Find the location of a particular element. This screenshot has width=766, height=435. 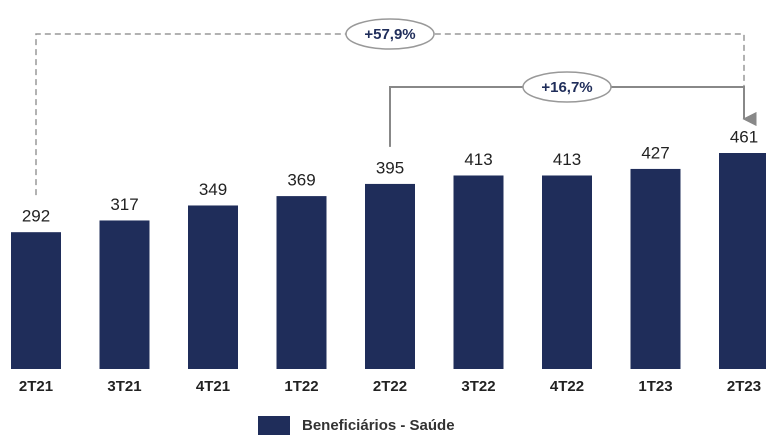

x-tick-label: 1T22 is located at coordinates (301, 386).